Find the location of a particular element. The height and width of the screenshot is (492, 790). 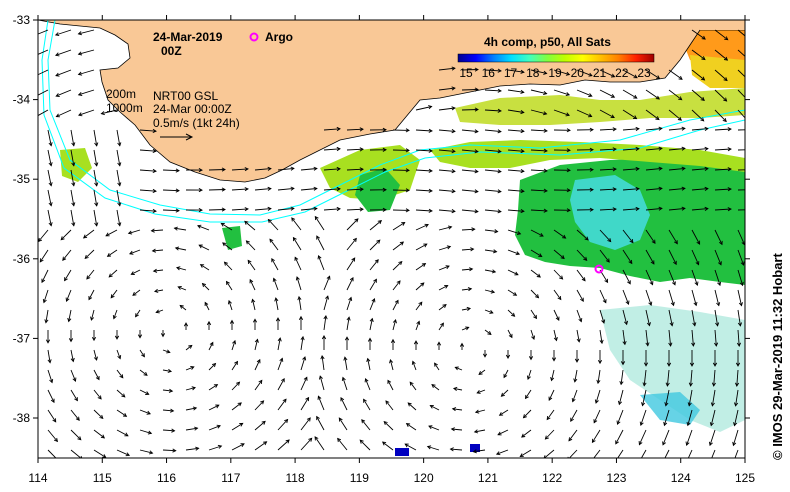

colorbar-tick-label: 22 is located at coordinates (622, 73).